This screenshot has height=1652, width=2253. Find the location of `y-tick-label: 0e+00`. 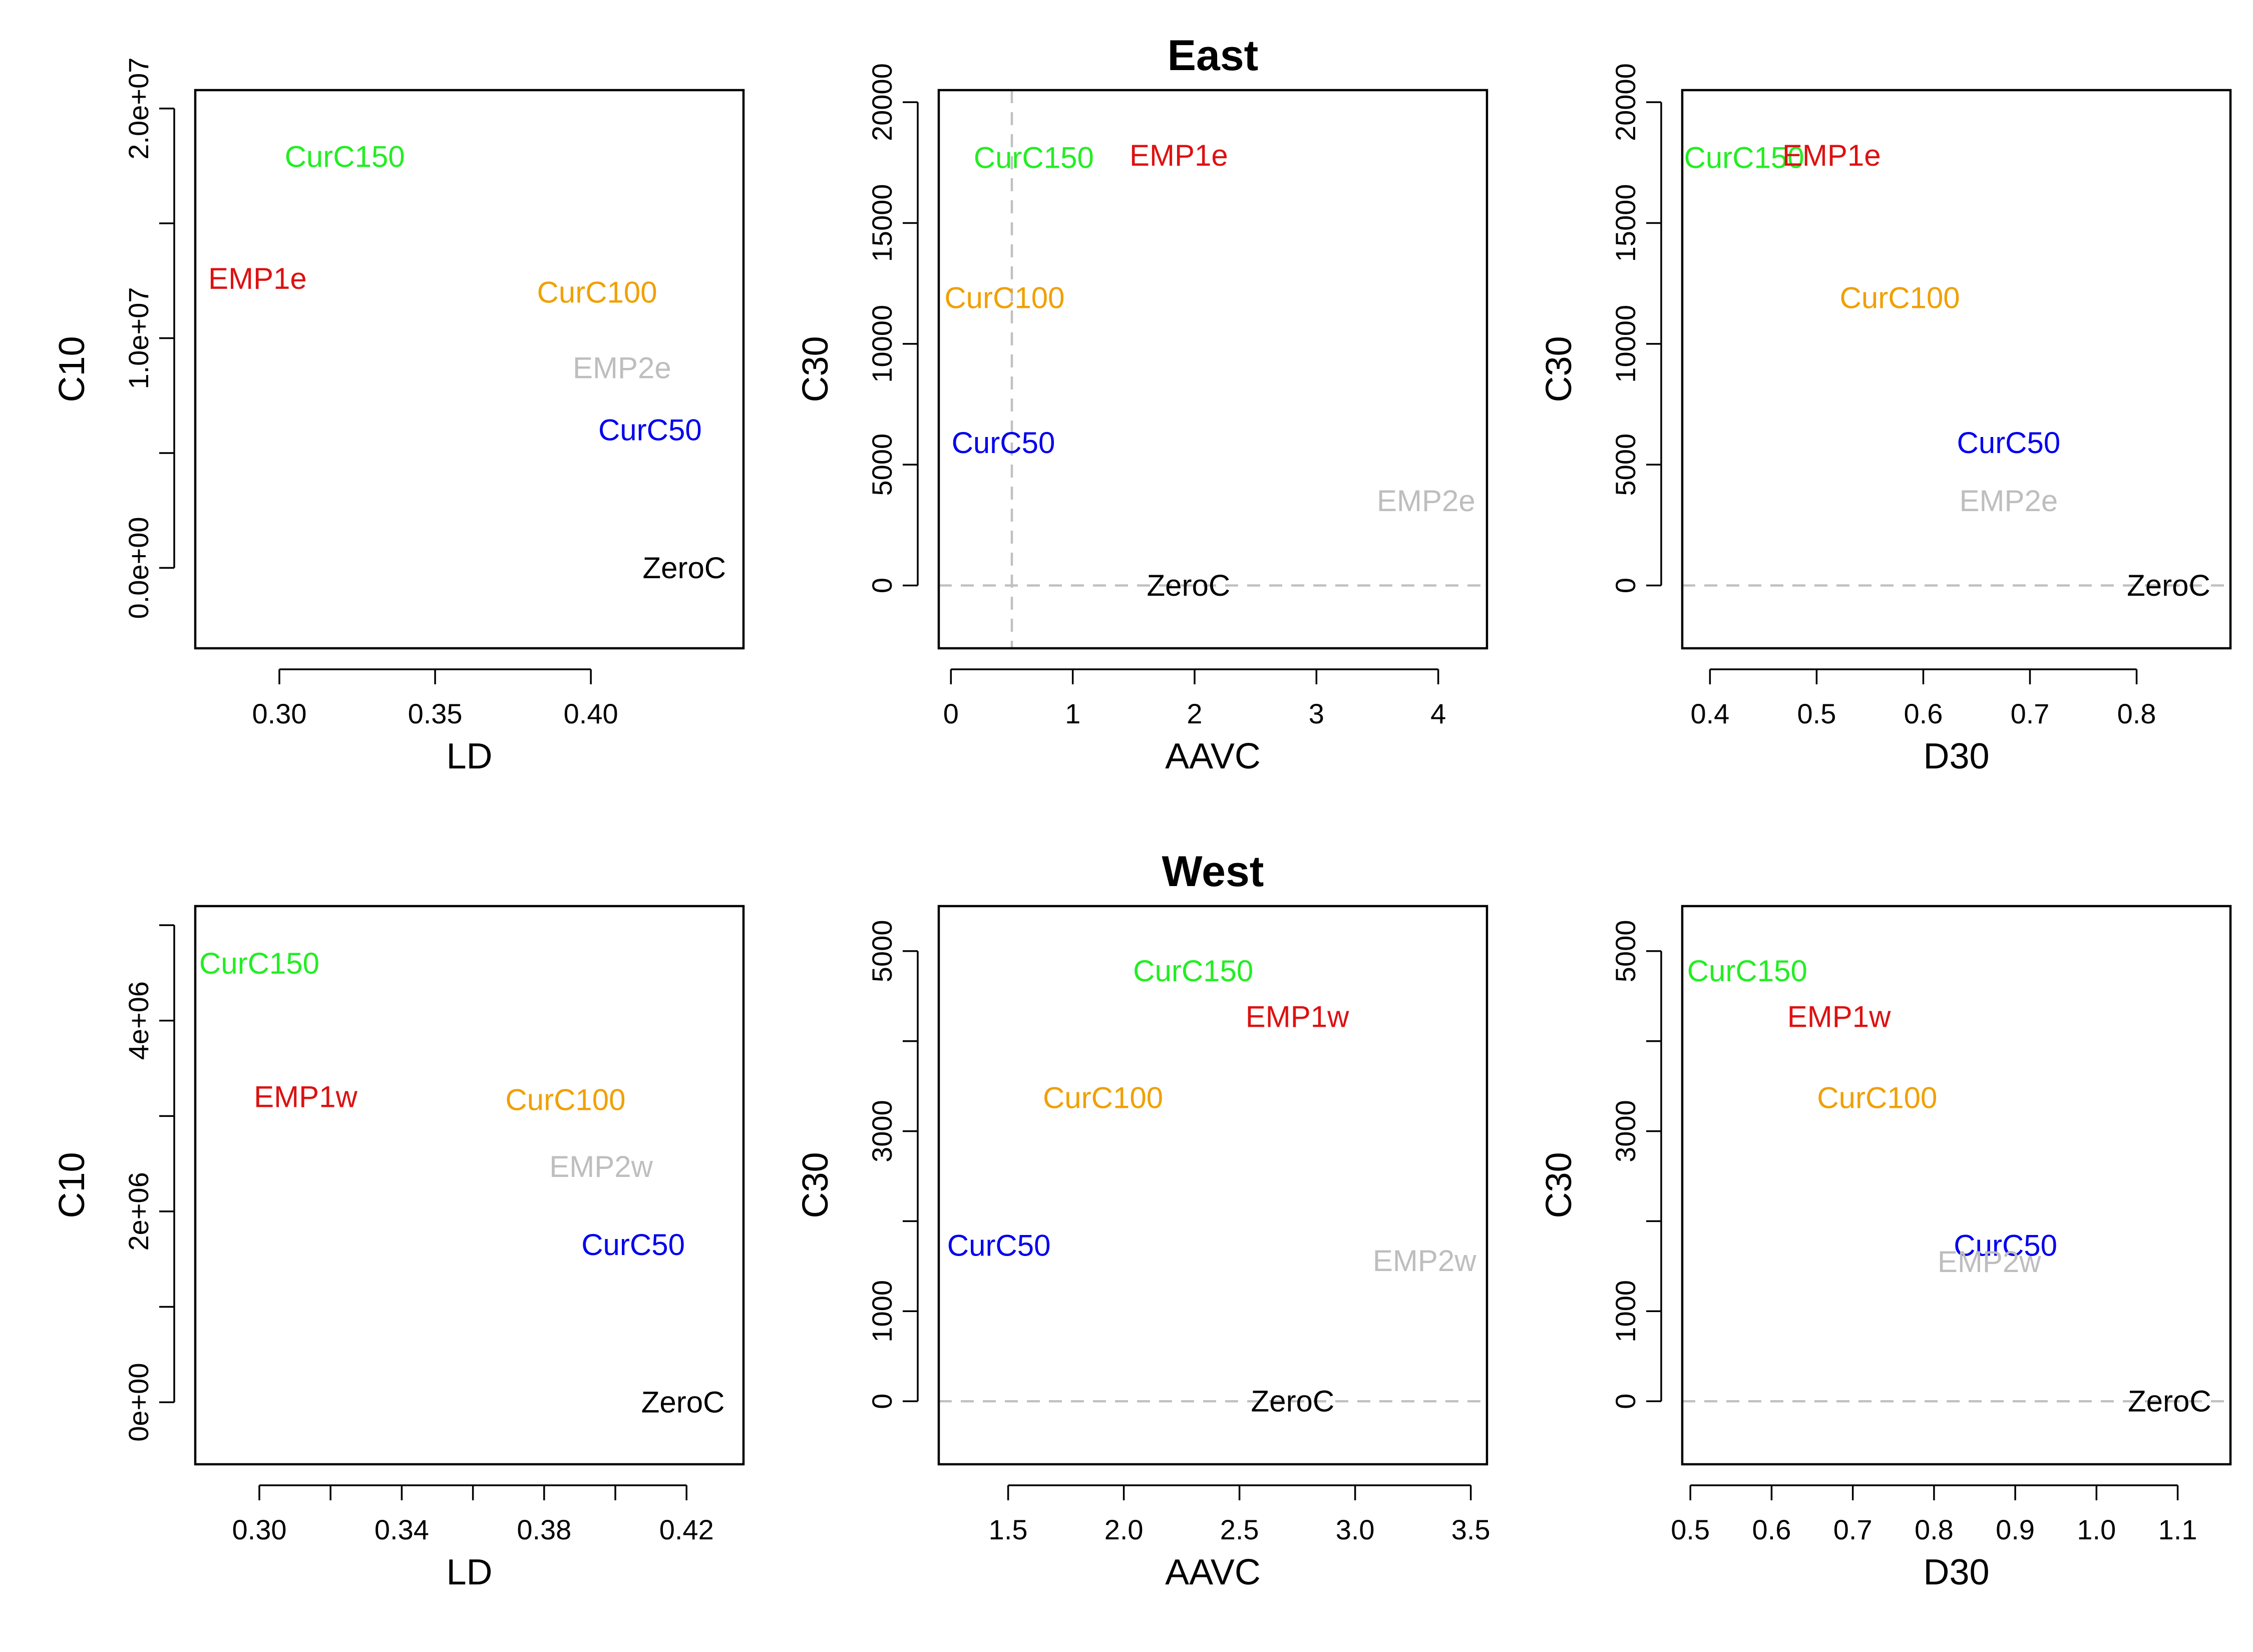

y-tick-label: 0e+00 is located at coordinates (139, 1402).